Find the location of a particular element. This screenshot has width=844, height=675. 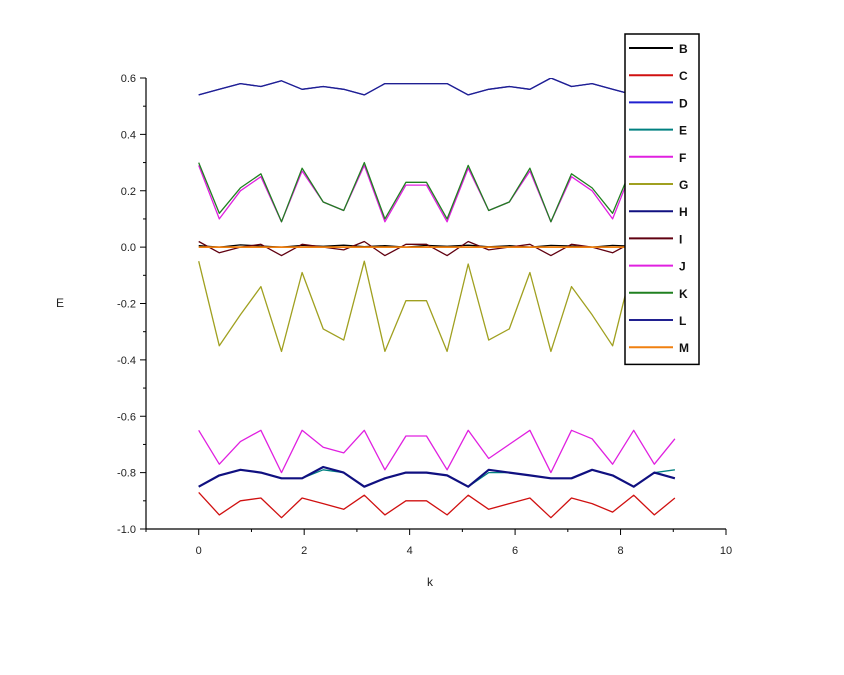

series-line-h is located at coordinates (437, 476).